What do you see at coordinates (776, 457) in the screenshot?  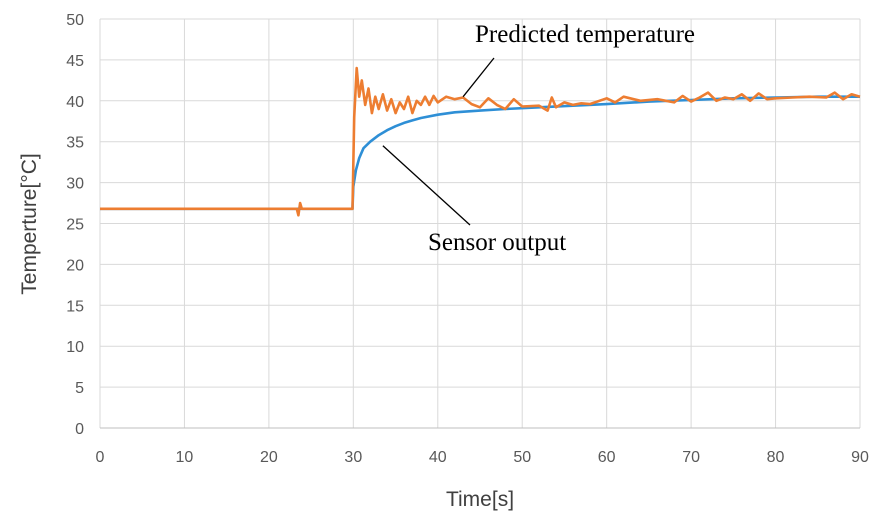 I see `x-tick-label: 80` at bounding box center [776, 457].